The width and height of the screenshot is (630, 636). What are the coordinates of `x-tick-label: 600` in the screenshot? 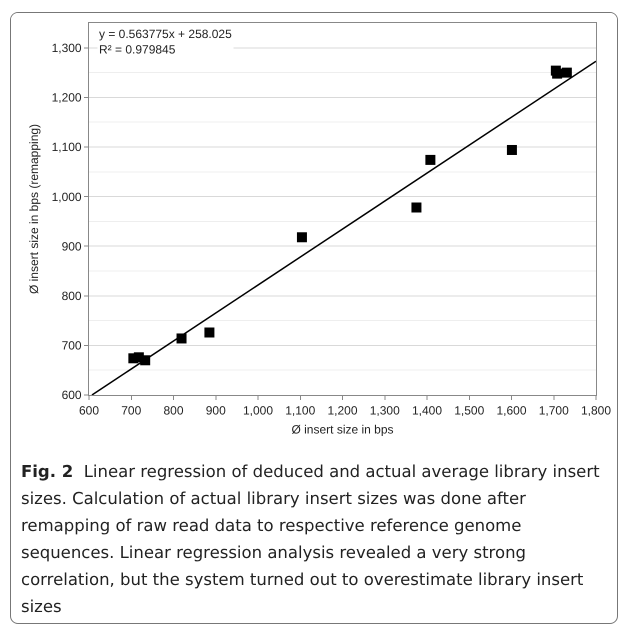 It's located at (89, 410).